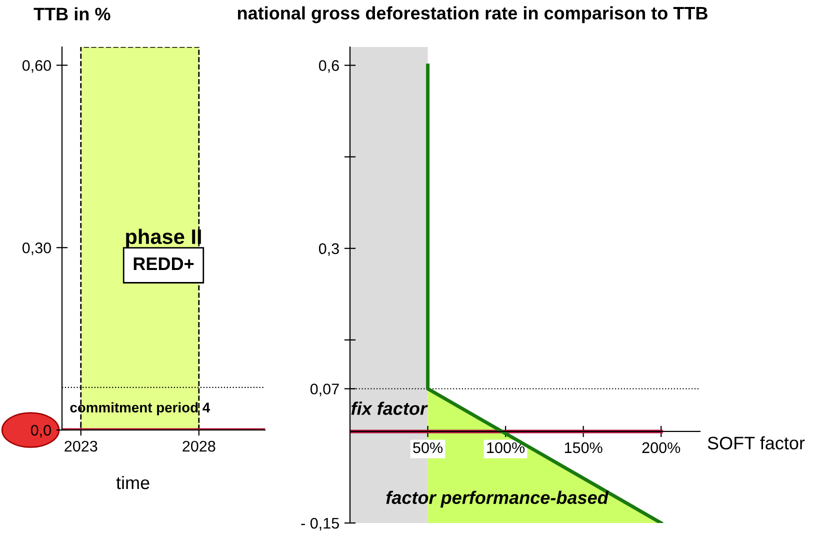 This screenshot has width=813, height=535. Describe the element at coordinates (428, 448) in the screenshot. I see `x-tick-label: 50%` at that location.